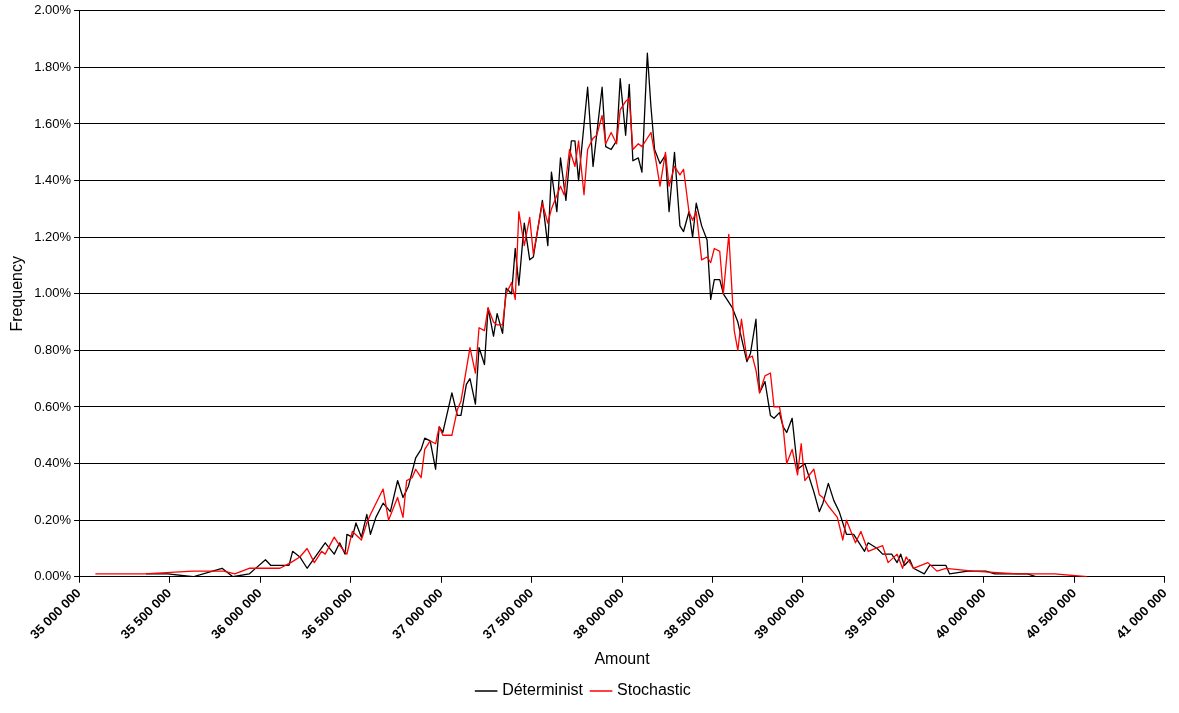  I want to click on x-tick-label: 35 500 000, so click(146, 613).